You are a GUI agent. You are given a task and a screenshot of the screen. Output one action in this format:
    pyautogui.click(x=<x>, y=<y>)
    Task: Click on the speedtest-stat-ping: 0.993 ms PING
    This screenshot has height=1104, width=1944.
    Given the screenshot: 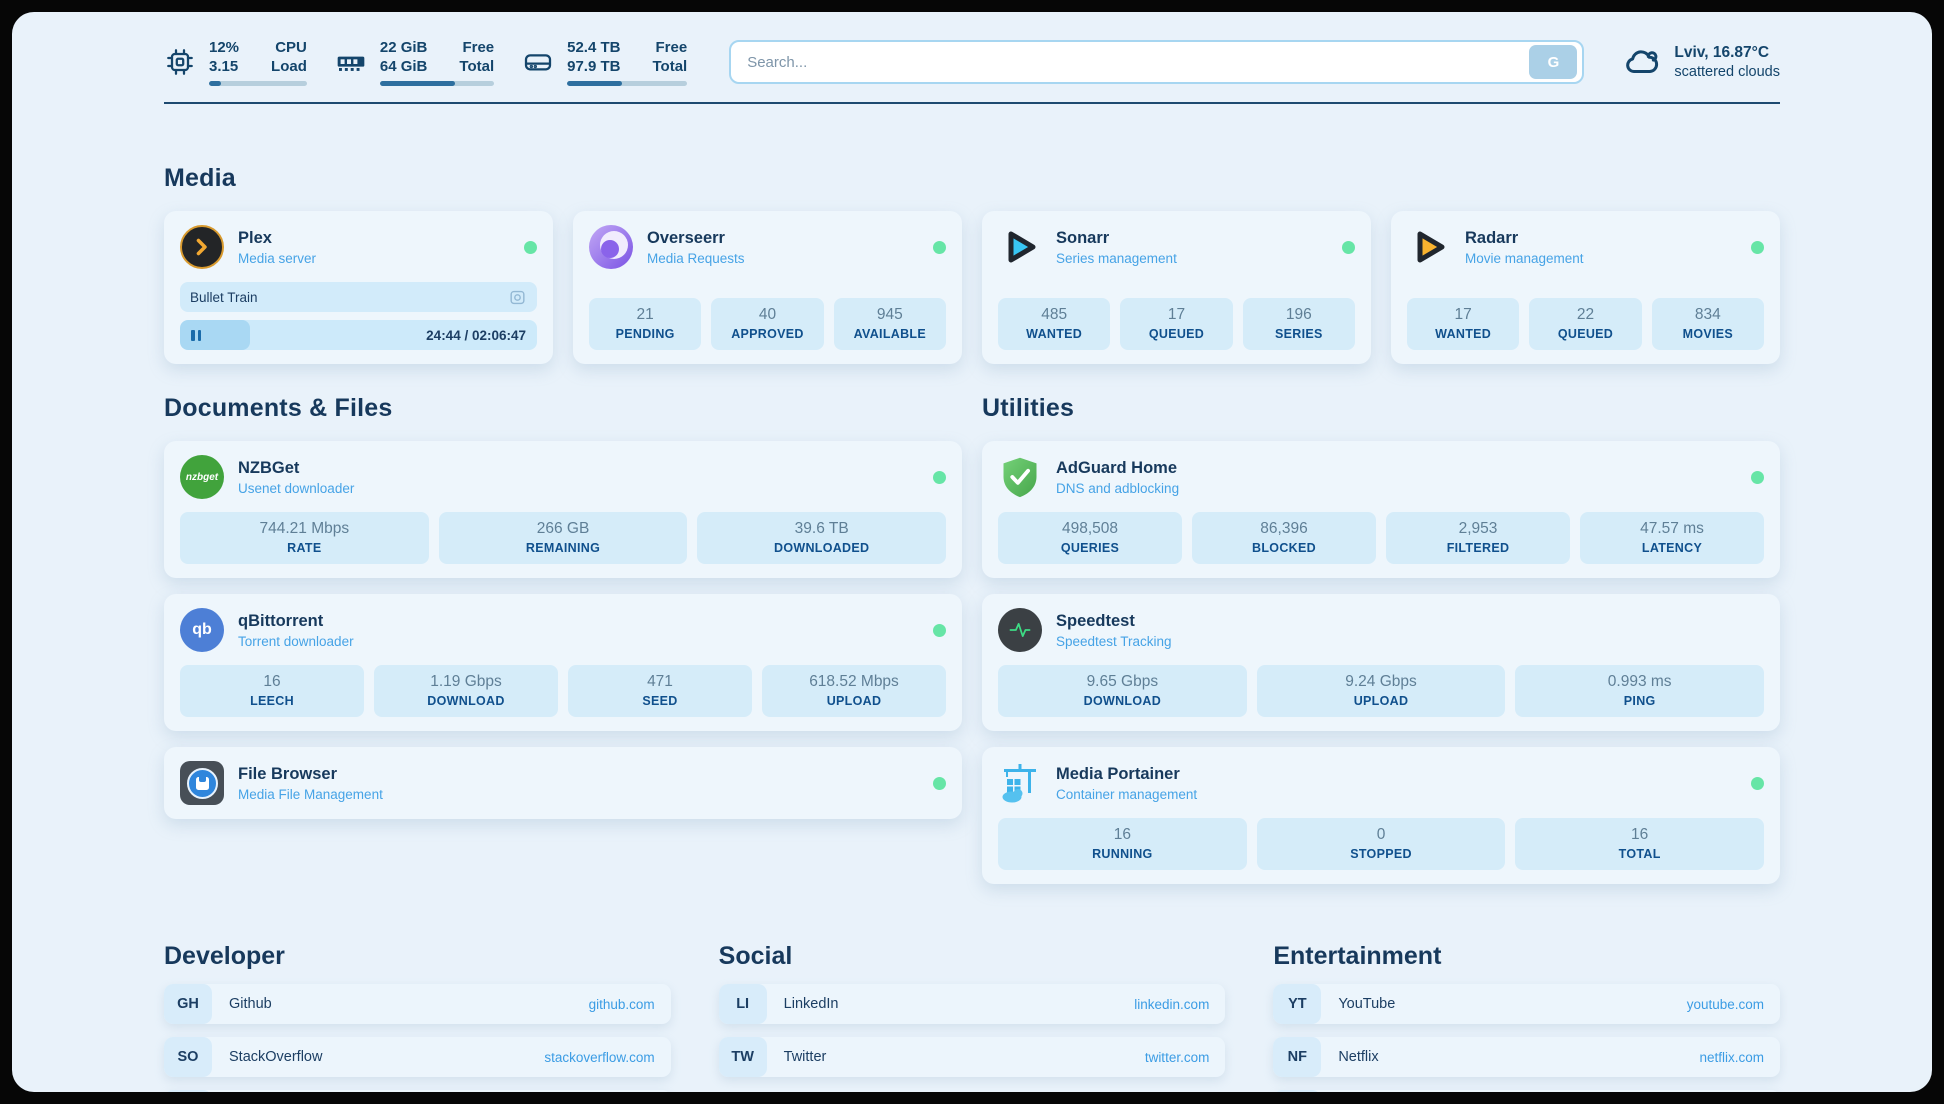 What is the action you would take?
    pyautogui.click(x=1640, y=691)
    